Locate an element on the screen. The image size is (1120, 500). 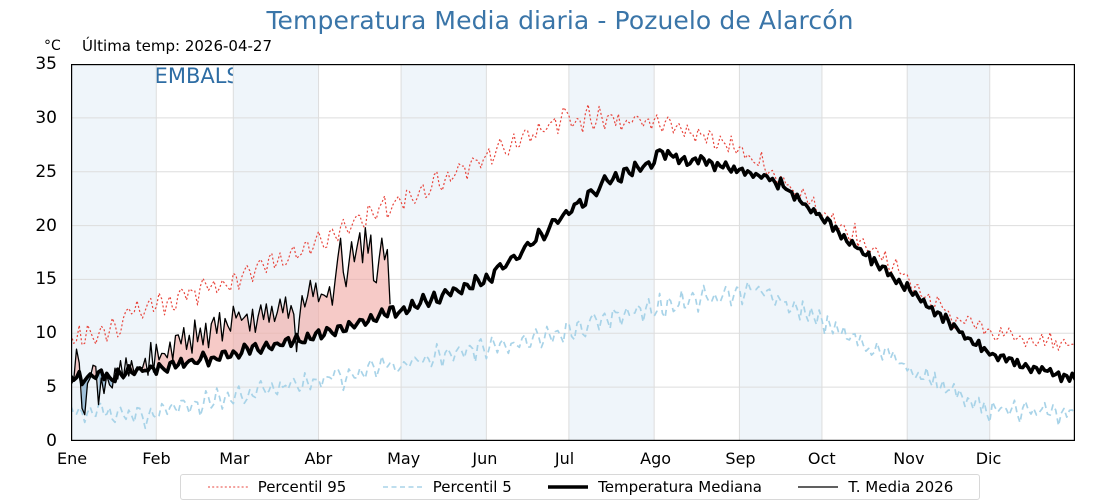
x-tick-label: Sep is located at coordinates (740, 458).